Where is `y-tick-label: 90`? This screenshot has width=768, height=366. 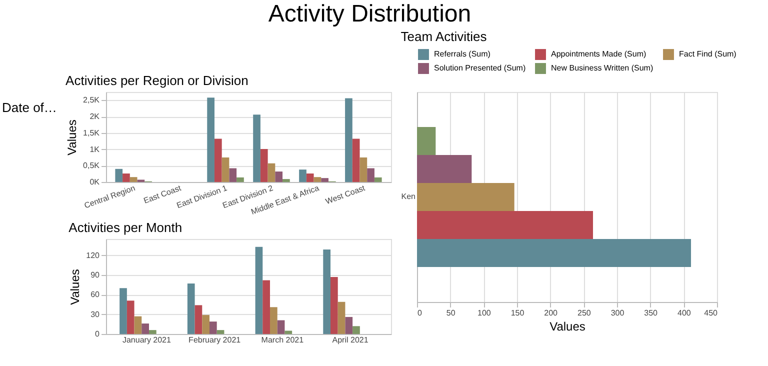
y-tick-label: 90 is located at coordinates (95, 275).